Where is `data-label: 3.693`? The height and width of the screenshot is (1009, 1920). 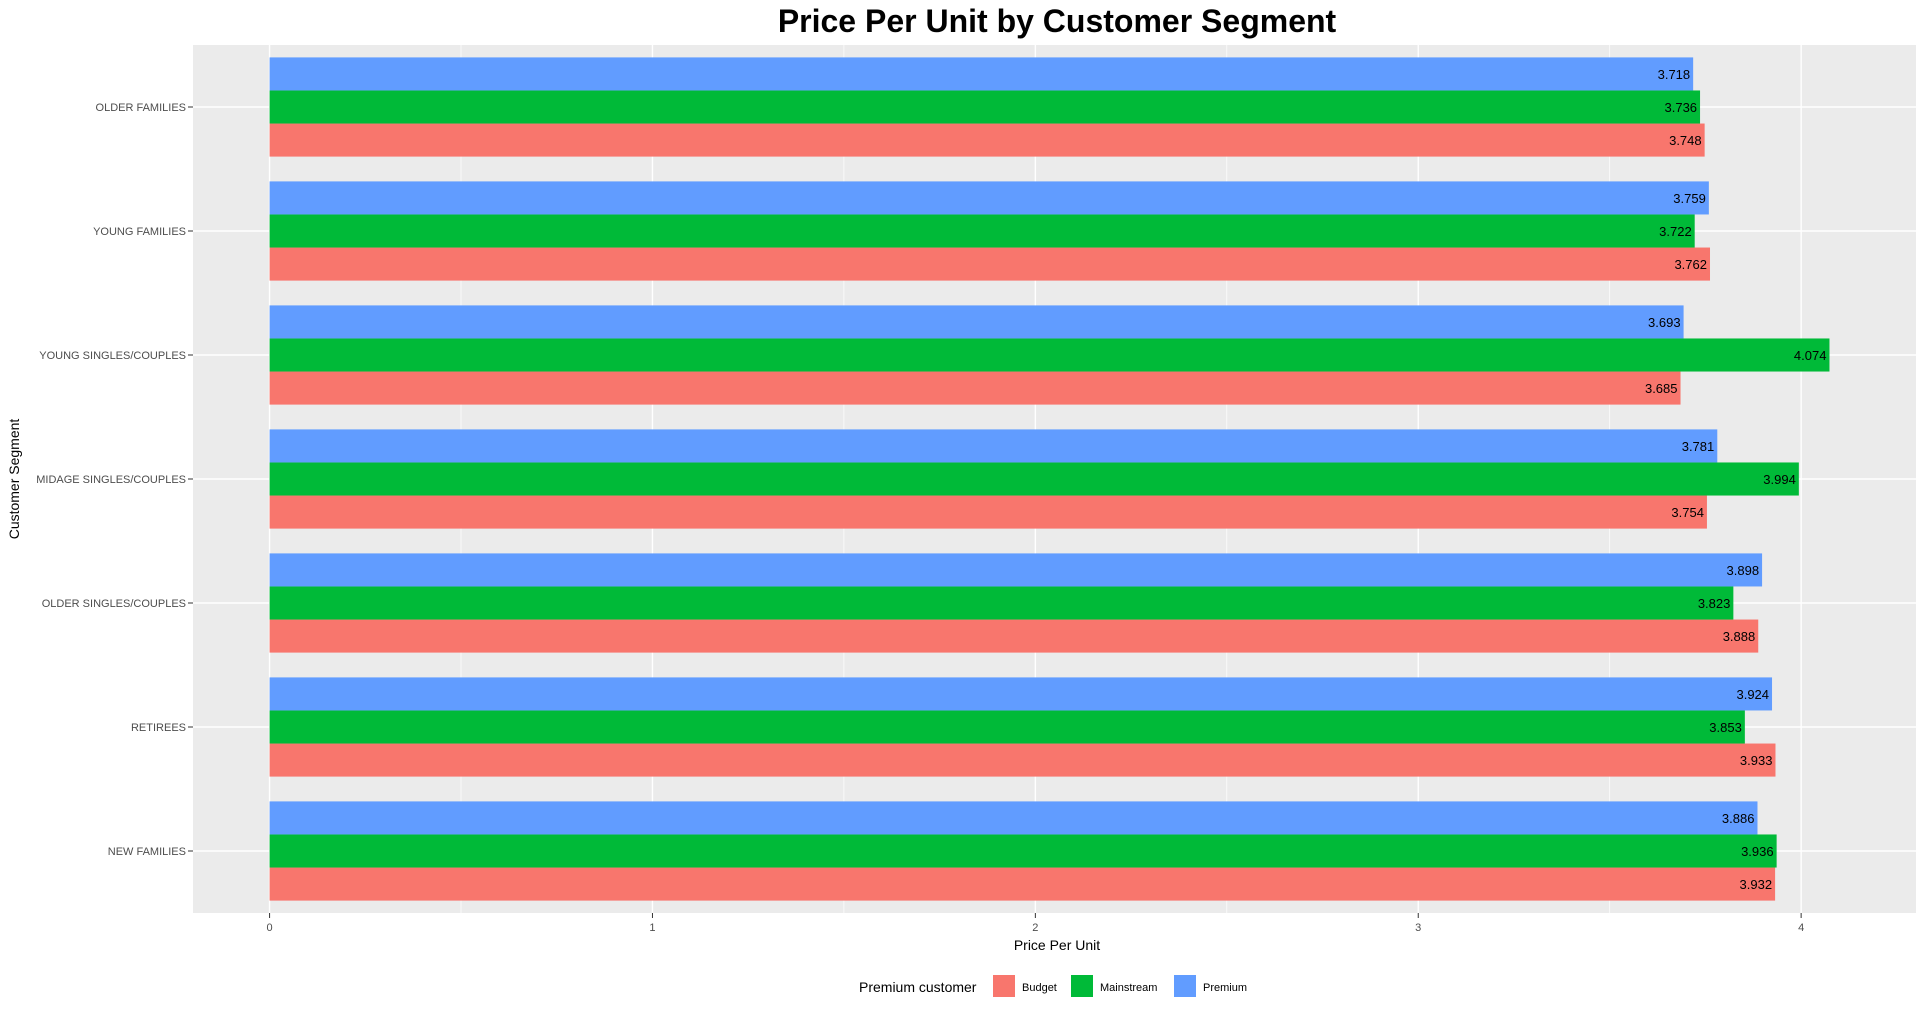 data-label: 3.693 is located at coordinates (1664, 322).